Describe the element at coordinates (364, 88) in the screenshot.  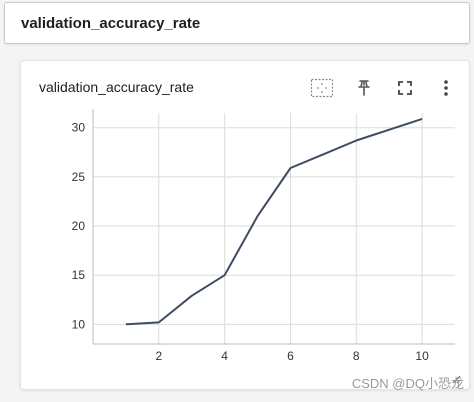
I see `pin-icon` at that location.